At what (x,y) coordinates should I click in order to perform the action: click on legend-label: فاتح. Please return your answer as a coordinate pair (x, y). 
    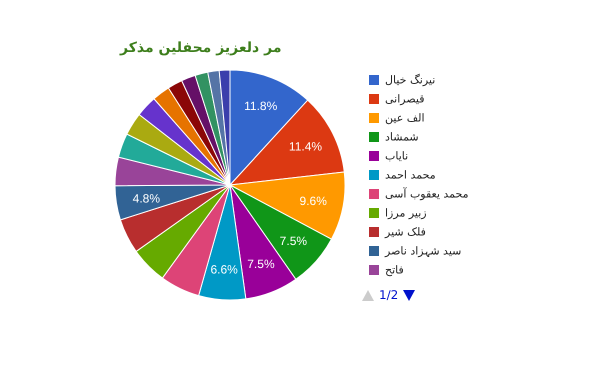
    Looking at the image, I should click on (394, 270).